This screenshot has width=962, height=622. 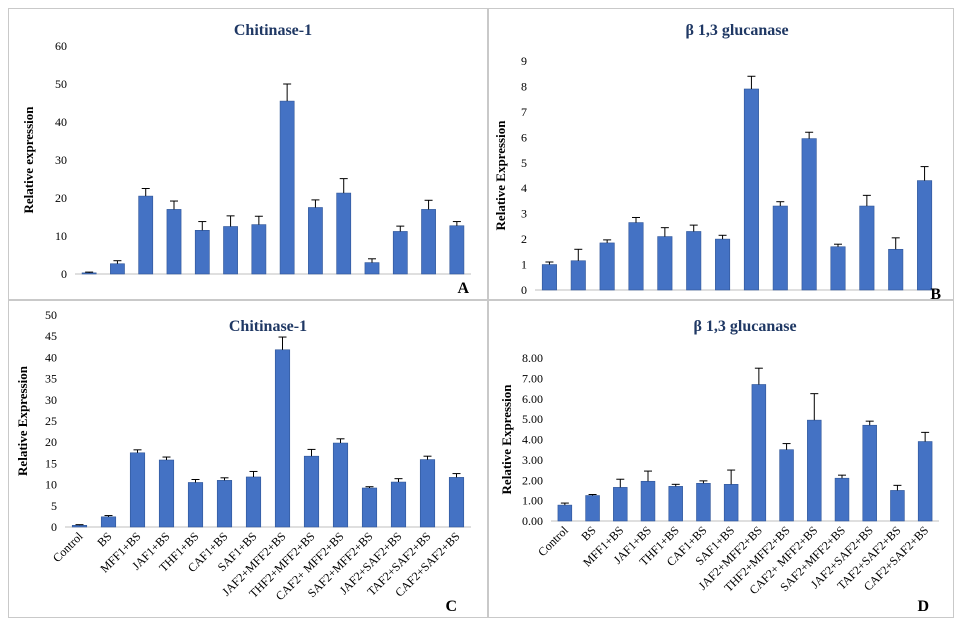 What do you see at coordinates (451, 606) in the screenshot?
I see `panel-label: C` at bounding box center [451, 606].